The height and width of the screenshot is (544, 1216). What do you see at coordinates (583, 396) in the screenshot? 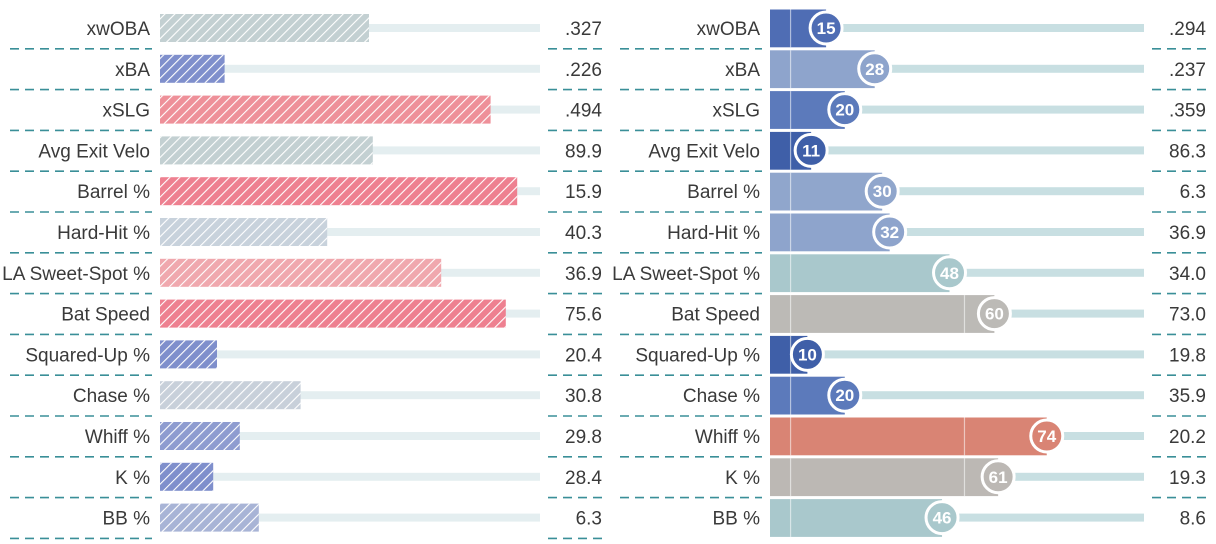
I see `left-value-chase: 30.8` at bounding box center [583, 396].